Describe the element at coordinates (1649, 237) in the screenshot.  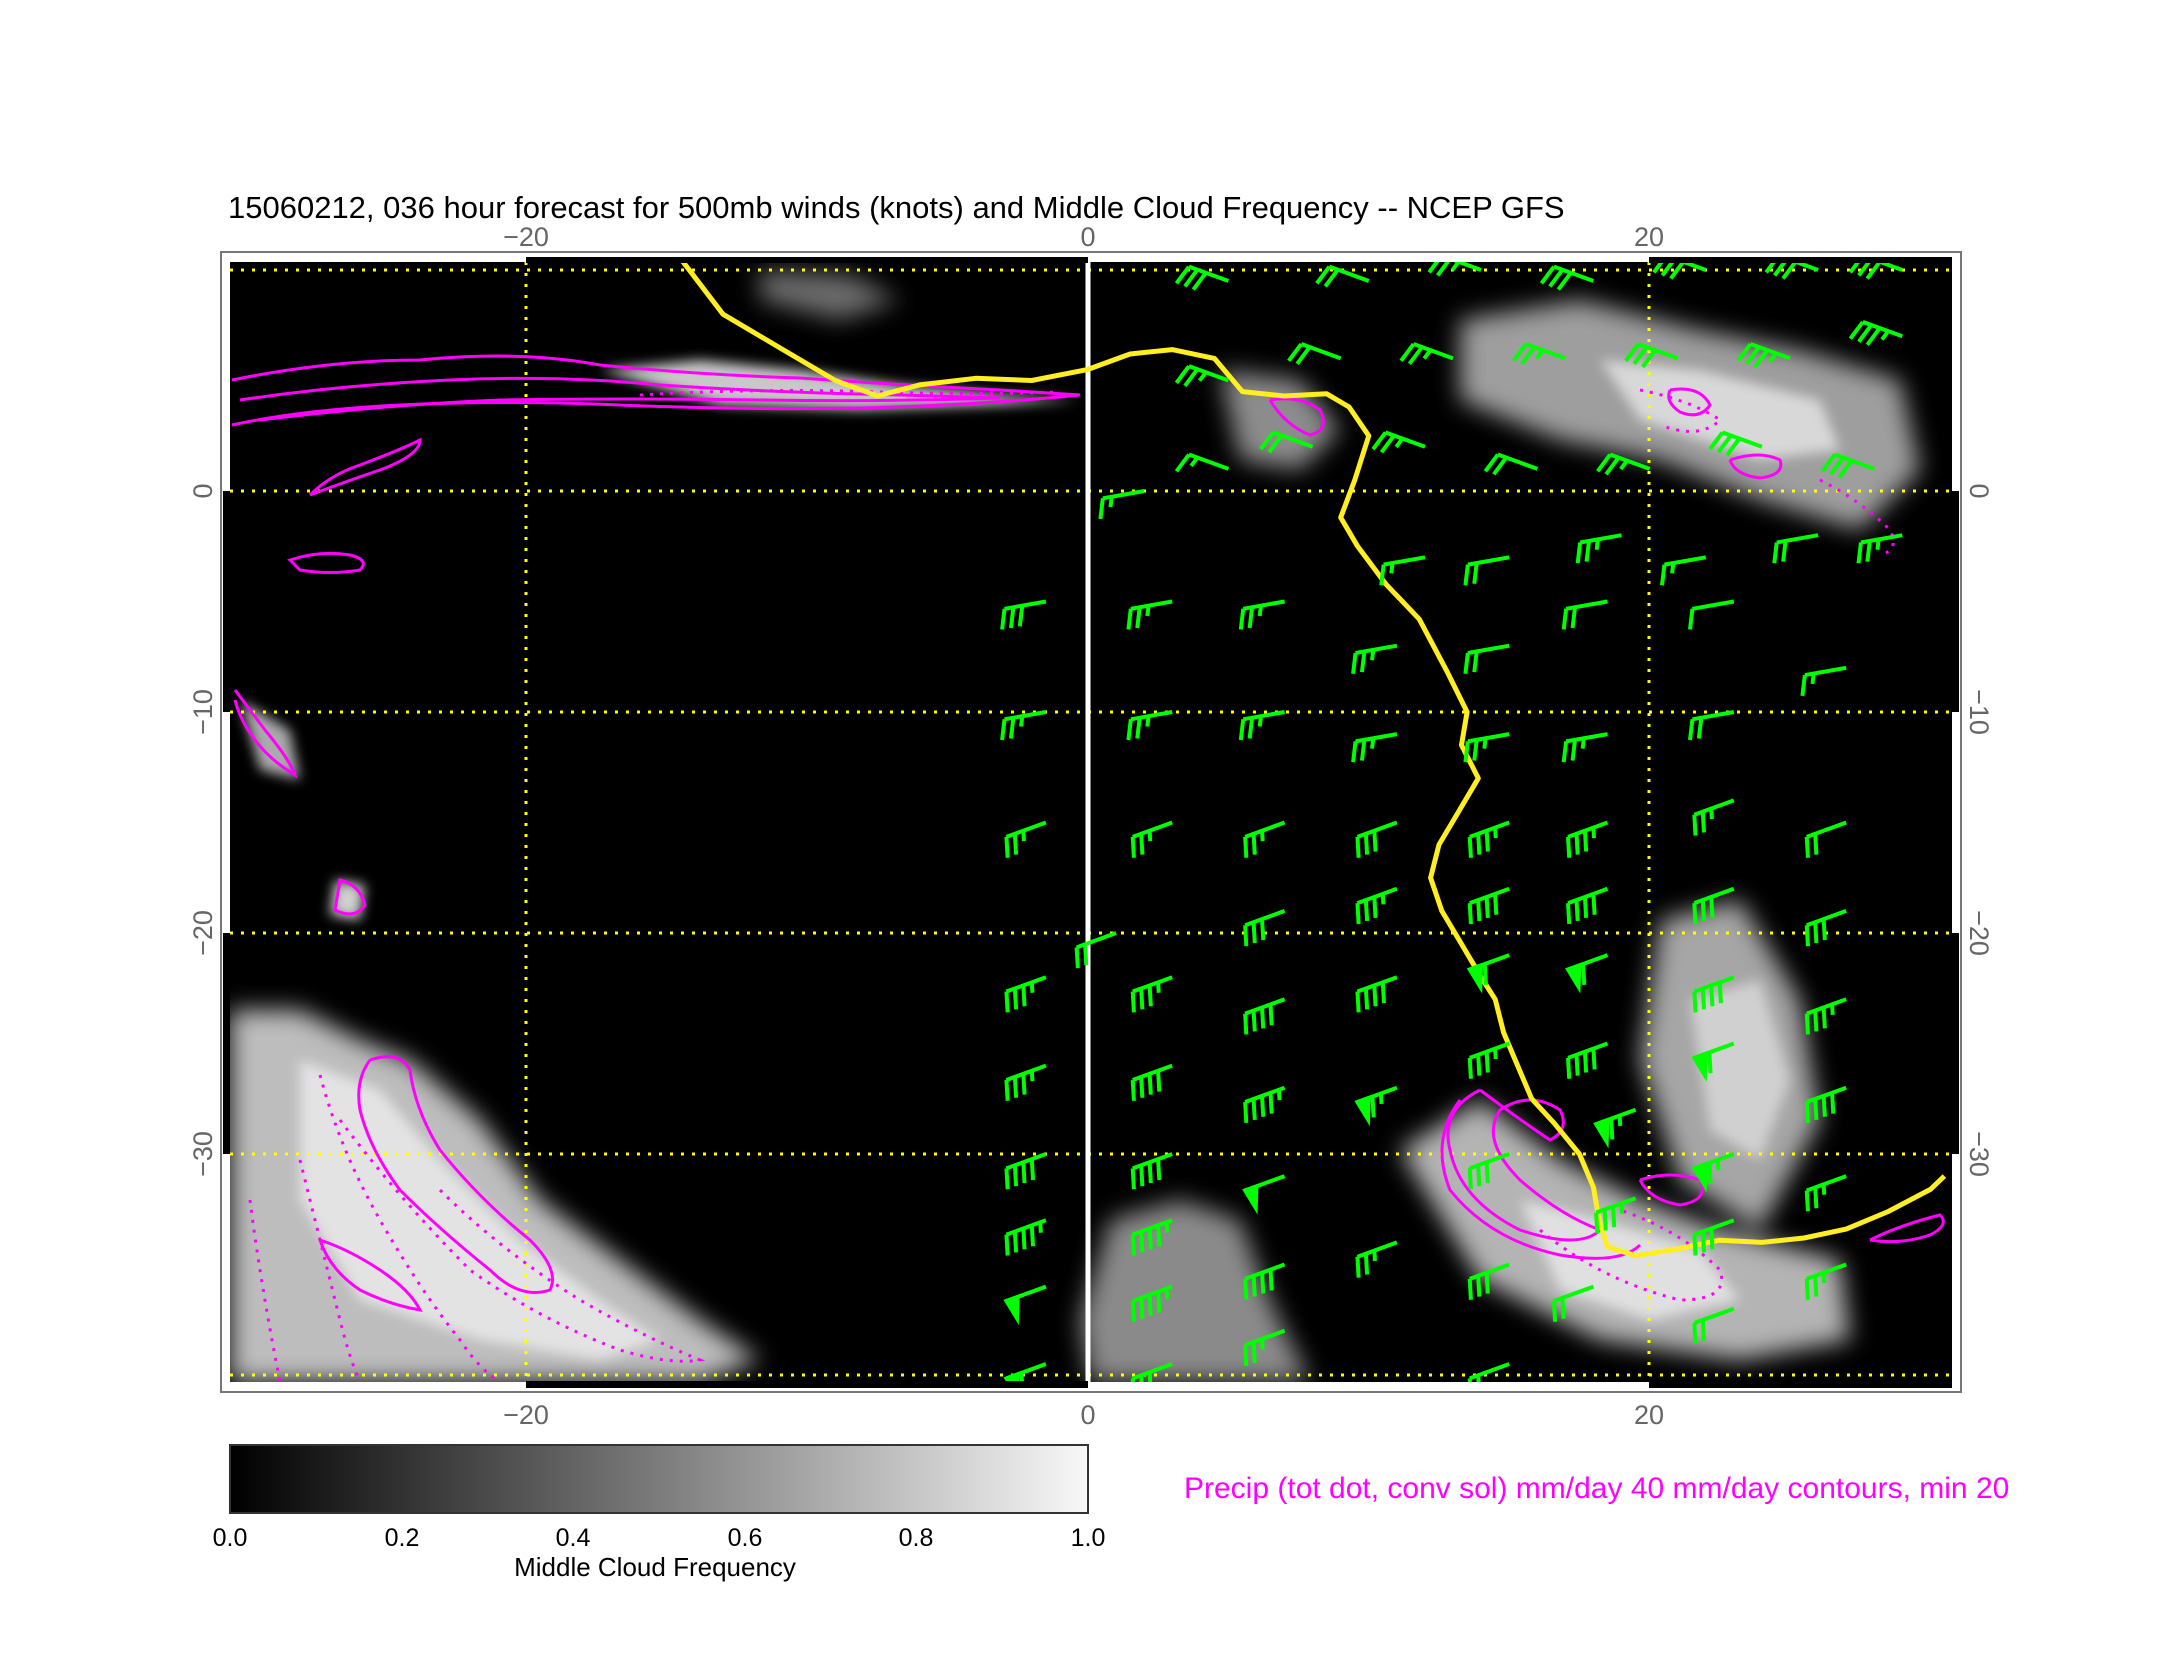
I see `x-tick-label: 20` at that location.